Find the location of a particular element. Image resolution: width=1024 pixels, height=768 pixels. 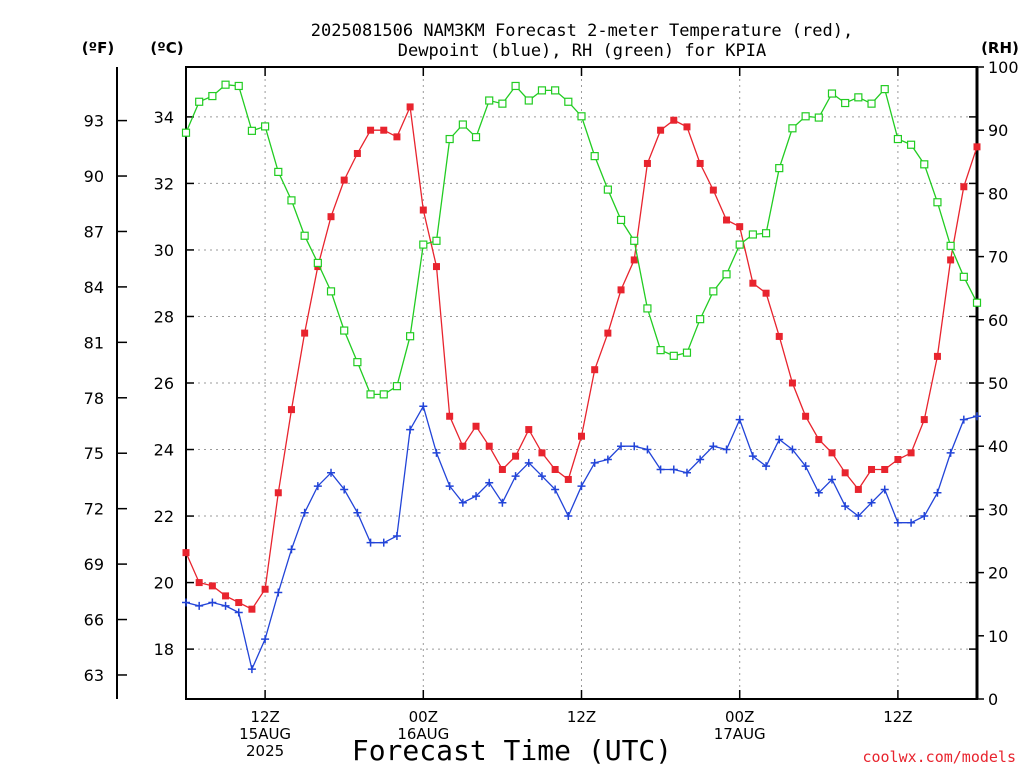

rh-tick-label: 10 is located at coordinates (998, 636).